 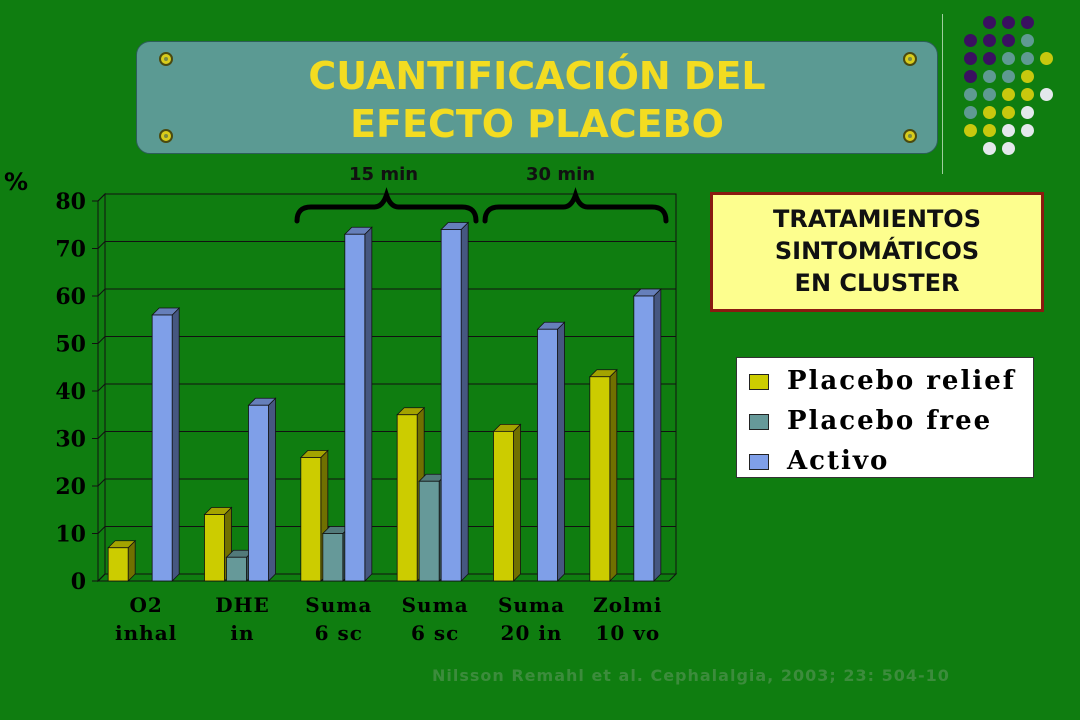 What do you see at coordinates (339, 633) in the screenshot?
I see `x-category-label: 6 sc` at bounding box center [339, 633].